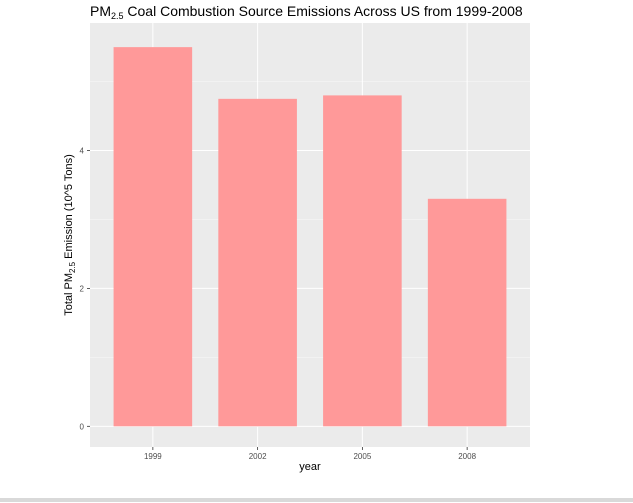 This screenshot has height=503, width=633. I want to click on bar-2005, so click(362, 261).